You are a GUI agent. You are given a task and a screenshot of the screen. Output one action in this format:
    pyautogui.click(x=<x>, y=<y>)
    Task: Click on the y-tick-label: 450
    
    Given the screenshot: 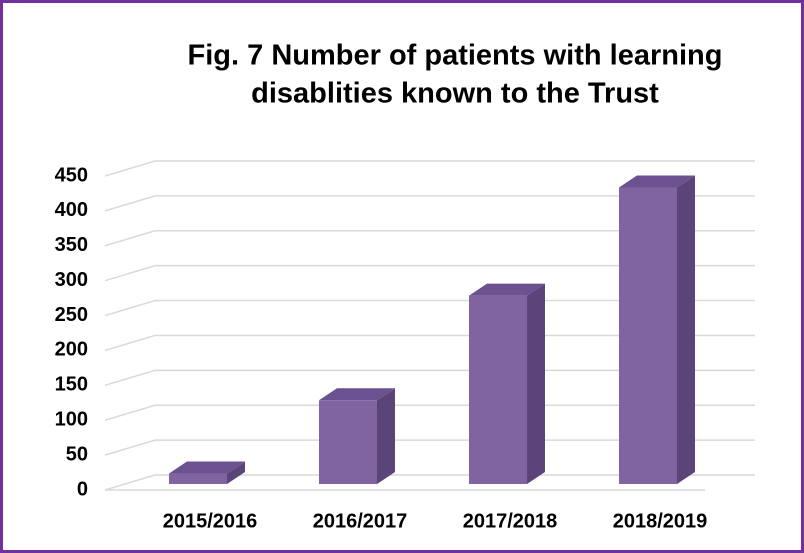 What is the action you would take?
    pyautogui.click(x=71, y=175)
    